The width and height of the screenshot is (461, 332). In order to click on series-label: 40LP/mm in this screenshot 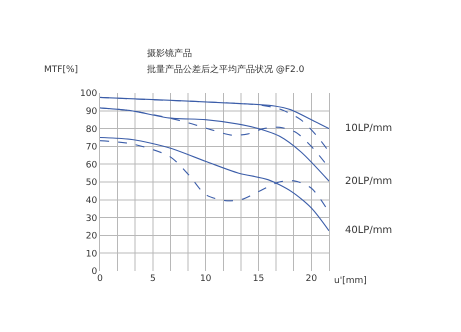, I will do `click(368, 230)`.